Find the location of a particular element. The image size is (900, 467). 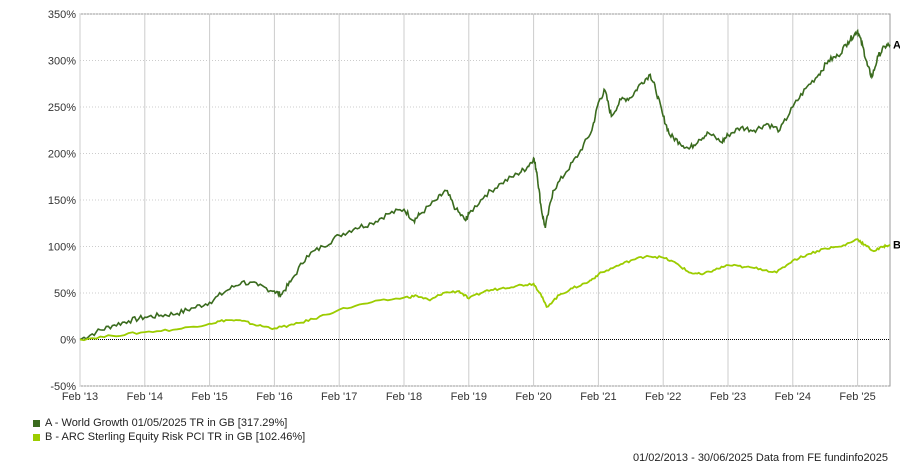

x-tick-label: Feb '19 is located at coordinates (469, 397).